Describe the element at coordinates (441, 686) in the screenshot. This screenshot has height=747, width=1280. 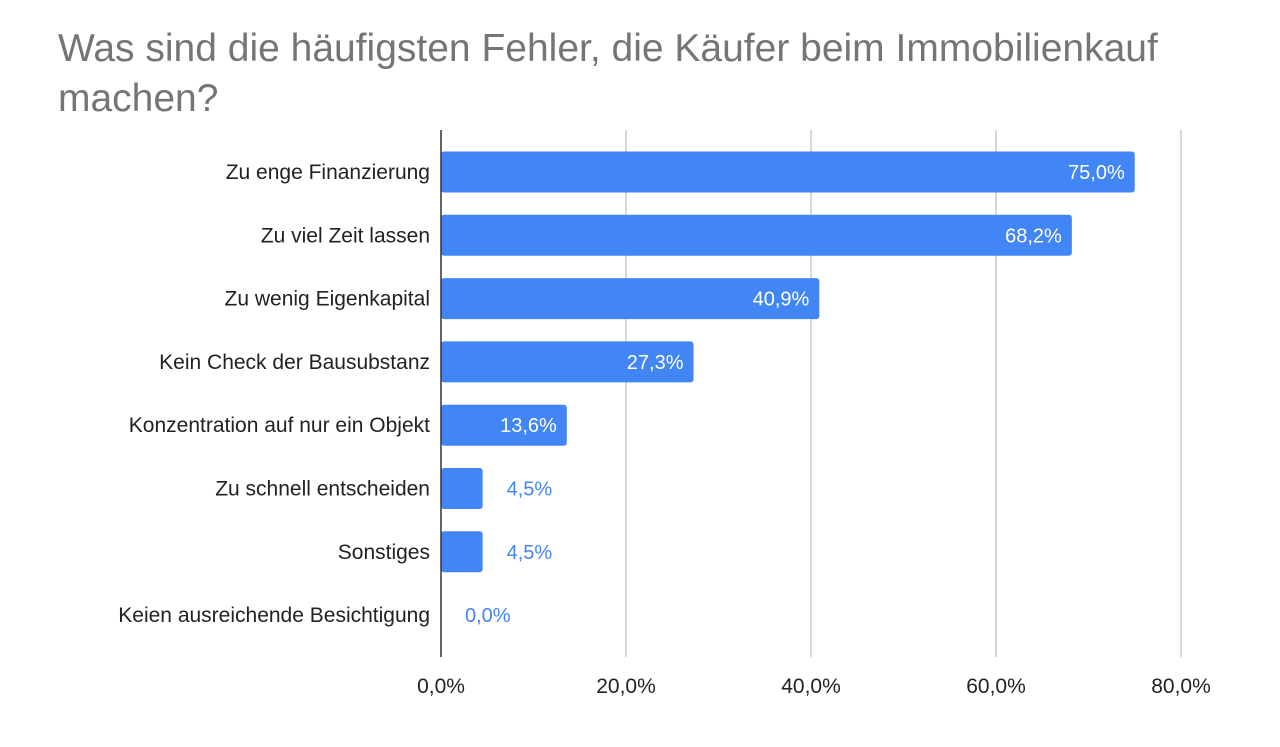
I see `x-tick-label: 0,0%` at that location.